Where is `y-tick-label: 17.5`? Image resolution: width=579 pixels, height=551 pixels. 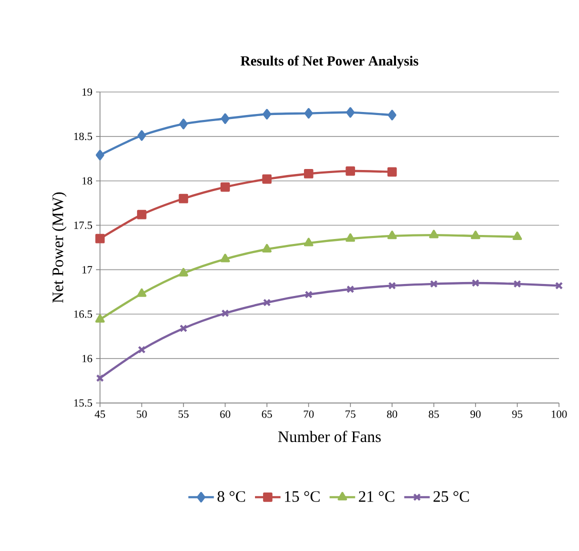 y-tick-label: 17.5 is located at coordinates (83, 225).